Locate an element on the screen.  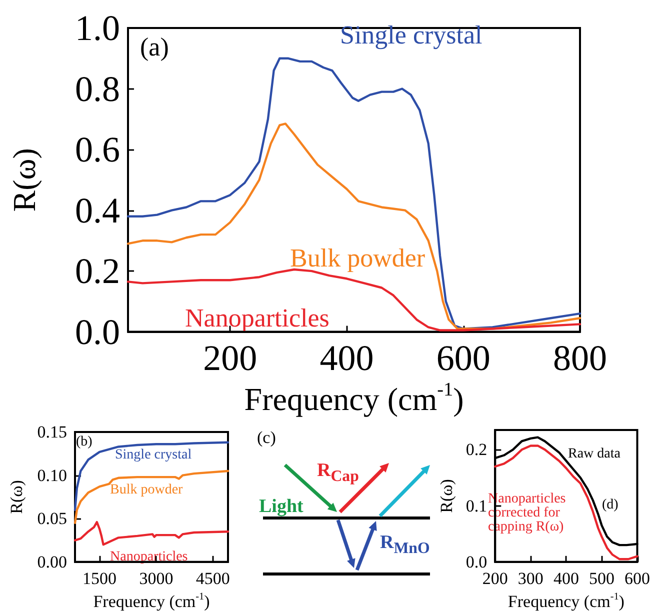
y-tick-label: 0.8 is located at coordinates (97, 88).